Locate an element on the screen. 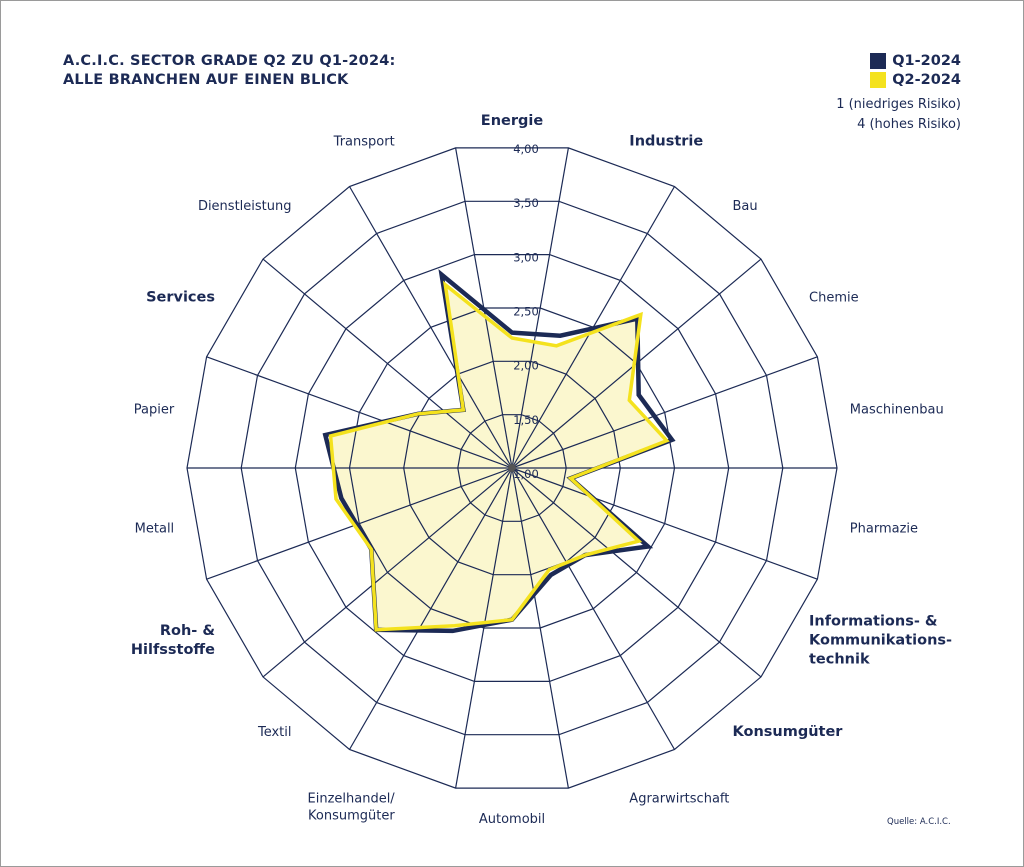 This screenshot has width=1024, height=867. scale-note-high: 4 (hohes Risiko) is located at coordinates (909, 124).